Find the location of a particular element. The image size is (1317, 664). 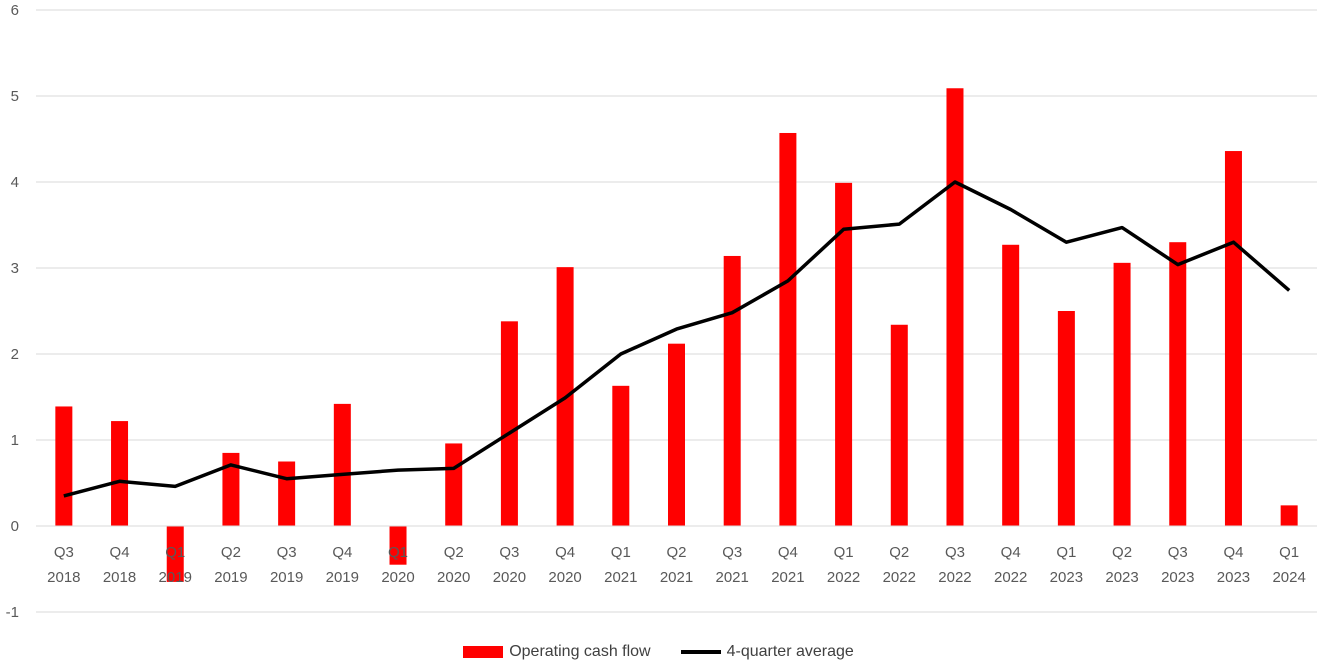

legend-swatch-bar is located at coordinates (483, 652).